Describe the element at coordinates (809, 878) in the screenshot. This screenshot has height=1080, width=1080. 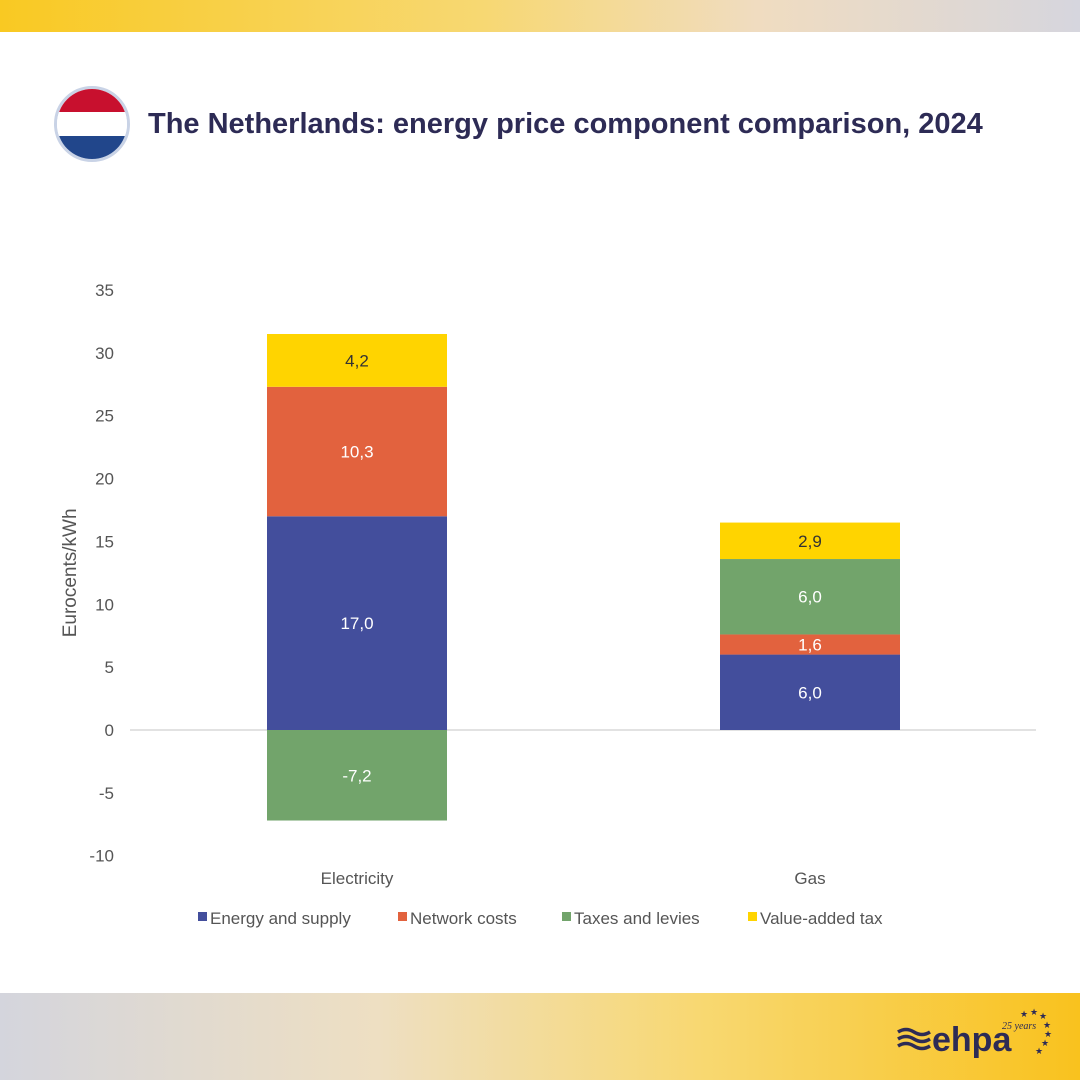
I see `x-tick-label: Gas` at that location.